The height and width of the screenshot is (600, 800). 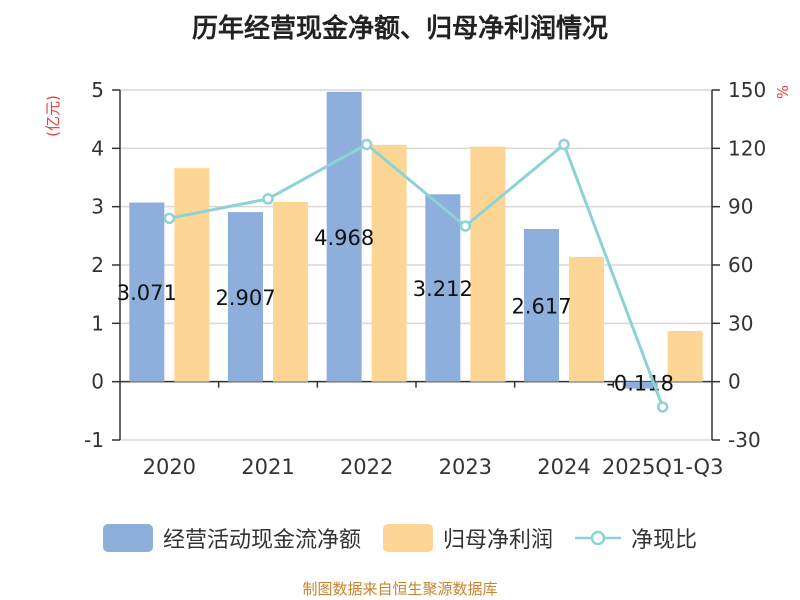 I want to click on legend-swatch-net-profit, so click(x=407, y=538).